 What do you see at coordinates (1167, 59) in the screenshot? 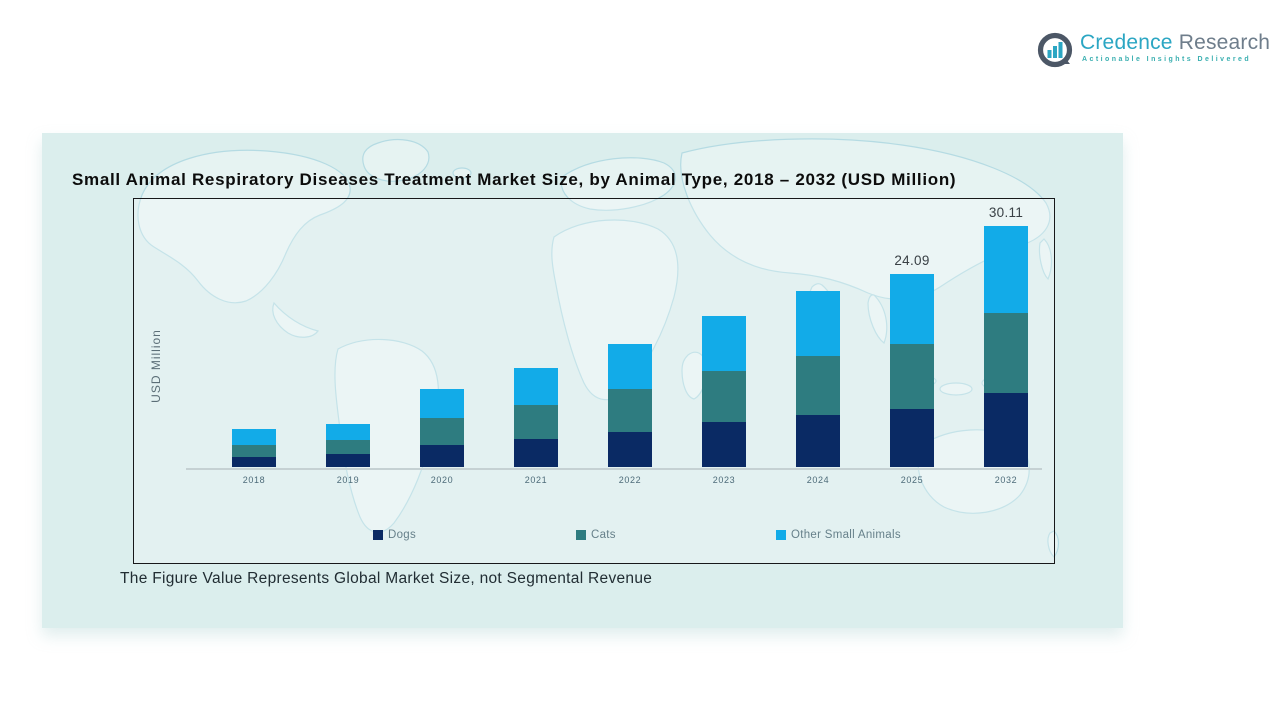
I see `logo-tagline: Actionable Insights Delivered` at bounding box center [1167, 59].